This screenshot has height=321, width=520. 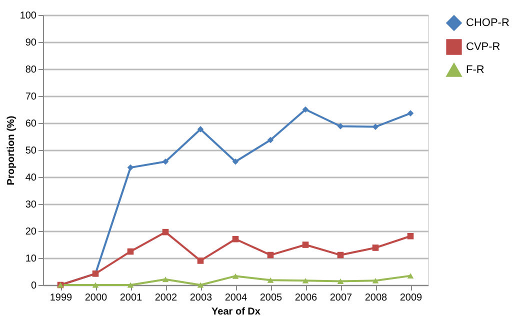 I want to click on y-tick-label: 100, so click(x=28, y=16).